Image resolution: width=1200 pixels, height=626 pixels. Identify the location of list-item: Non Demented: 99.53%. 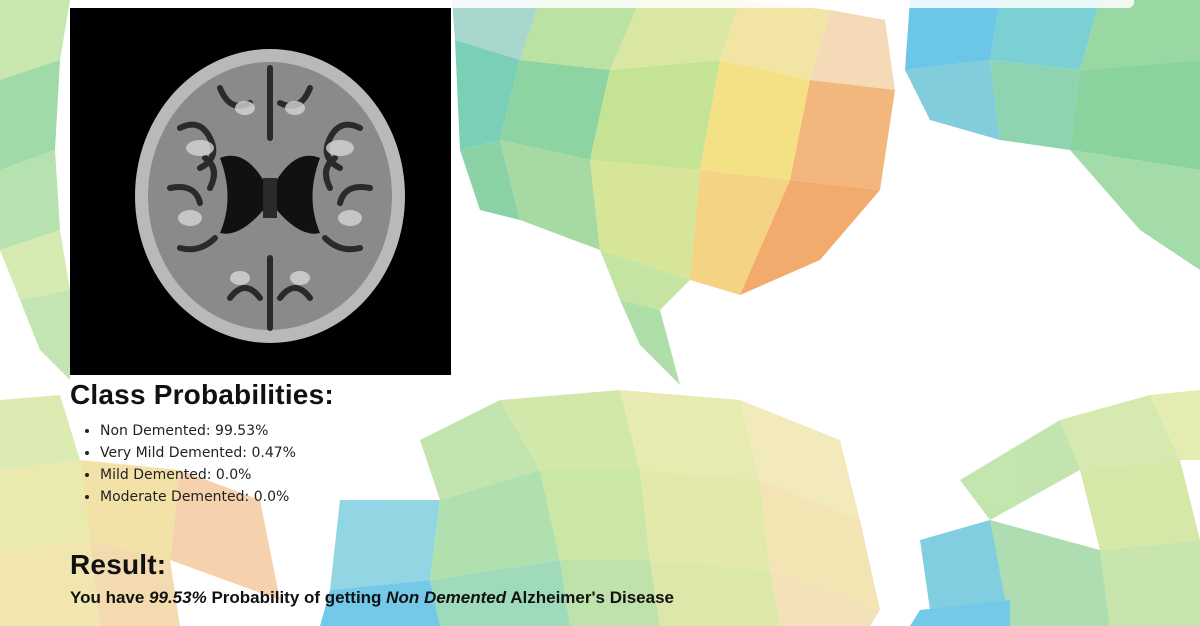
(495, 431).